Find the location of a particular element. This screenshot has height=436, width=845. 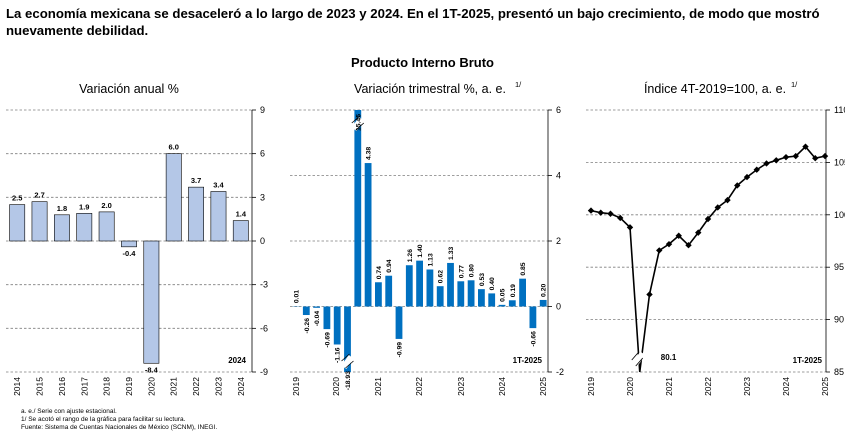

chart2-title-sup: 1/ is located at coordinates (518, 84).